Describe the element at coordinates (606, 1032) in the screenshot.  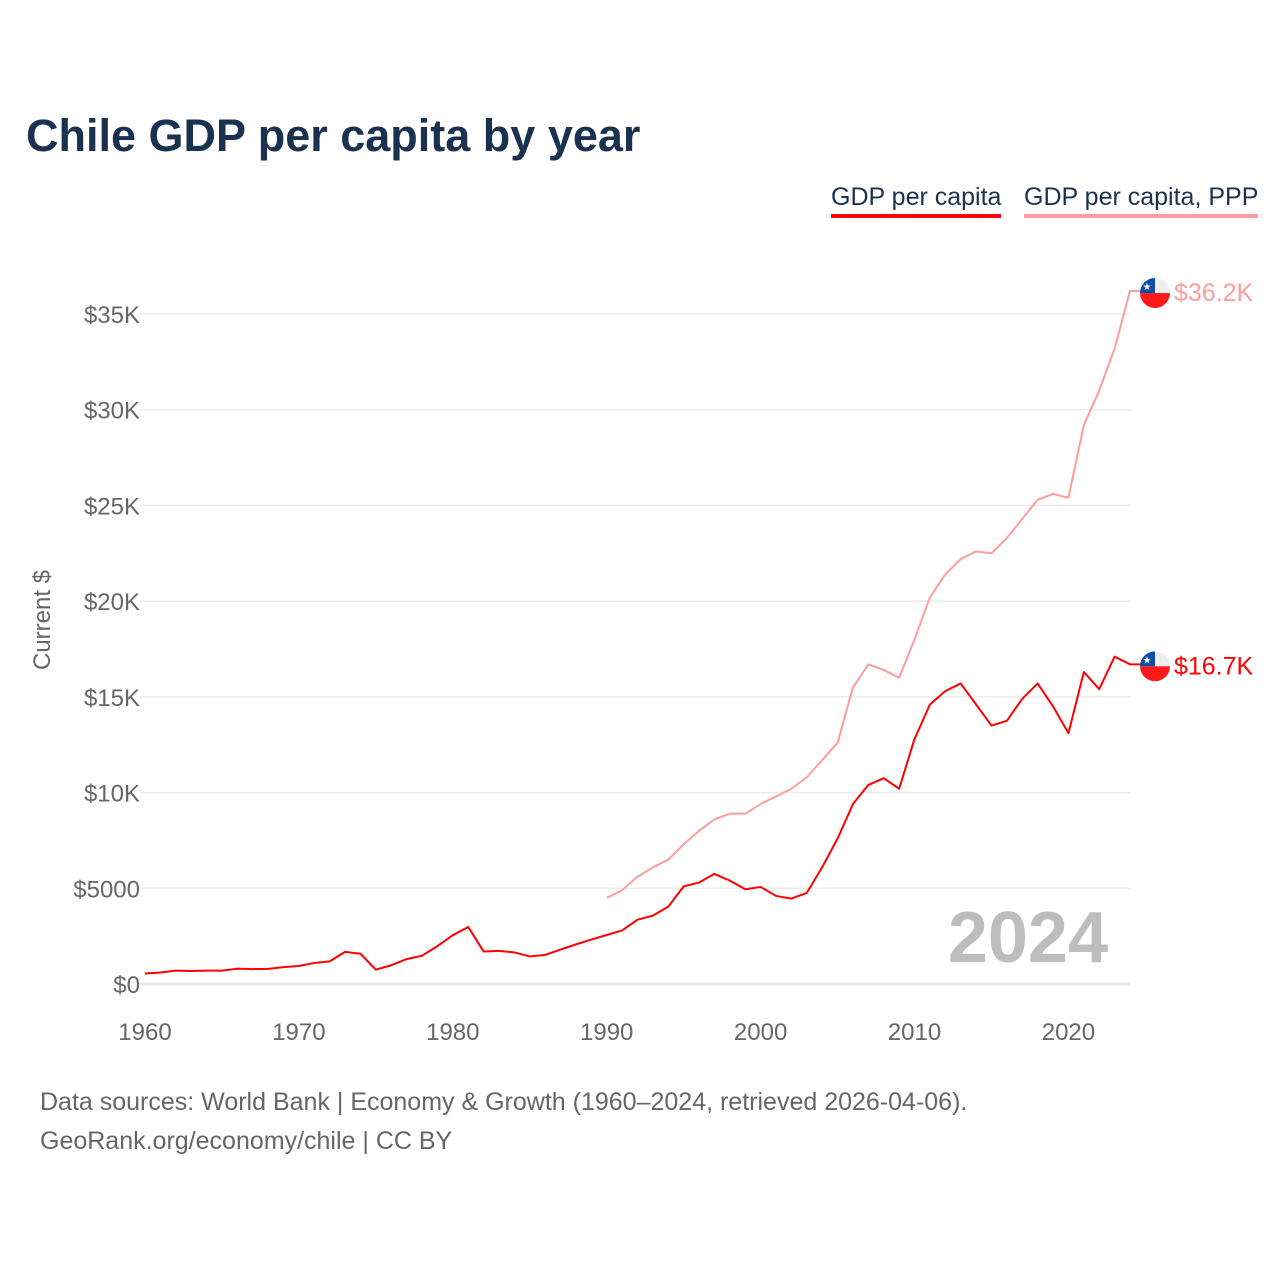
I see `x-tick-label: 1990` at that location.